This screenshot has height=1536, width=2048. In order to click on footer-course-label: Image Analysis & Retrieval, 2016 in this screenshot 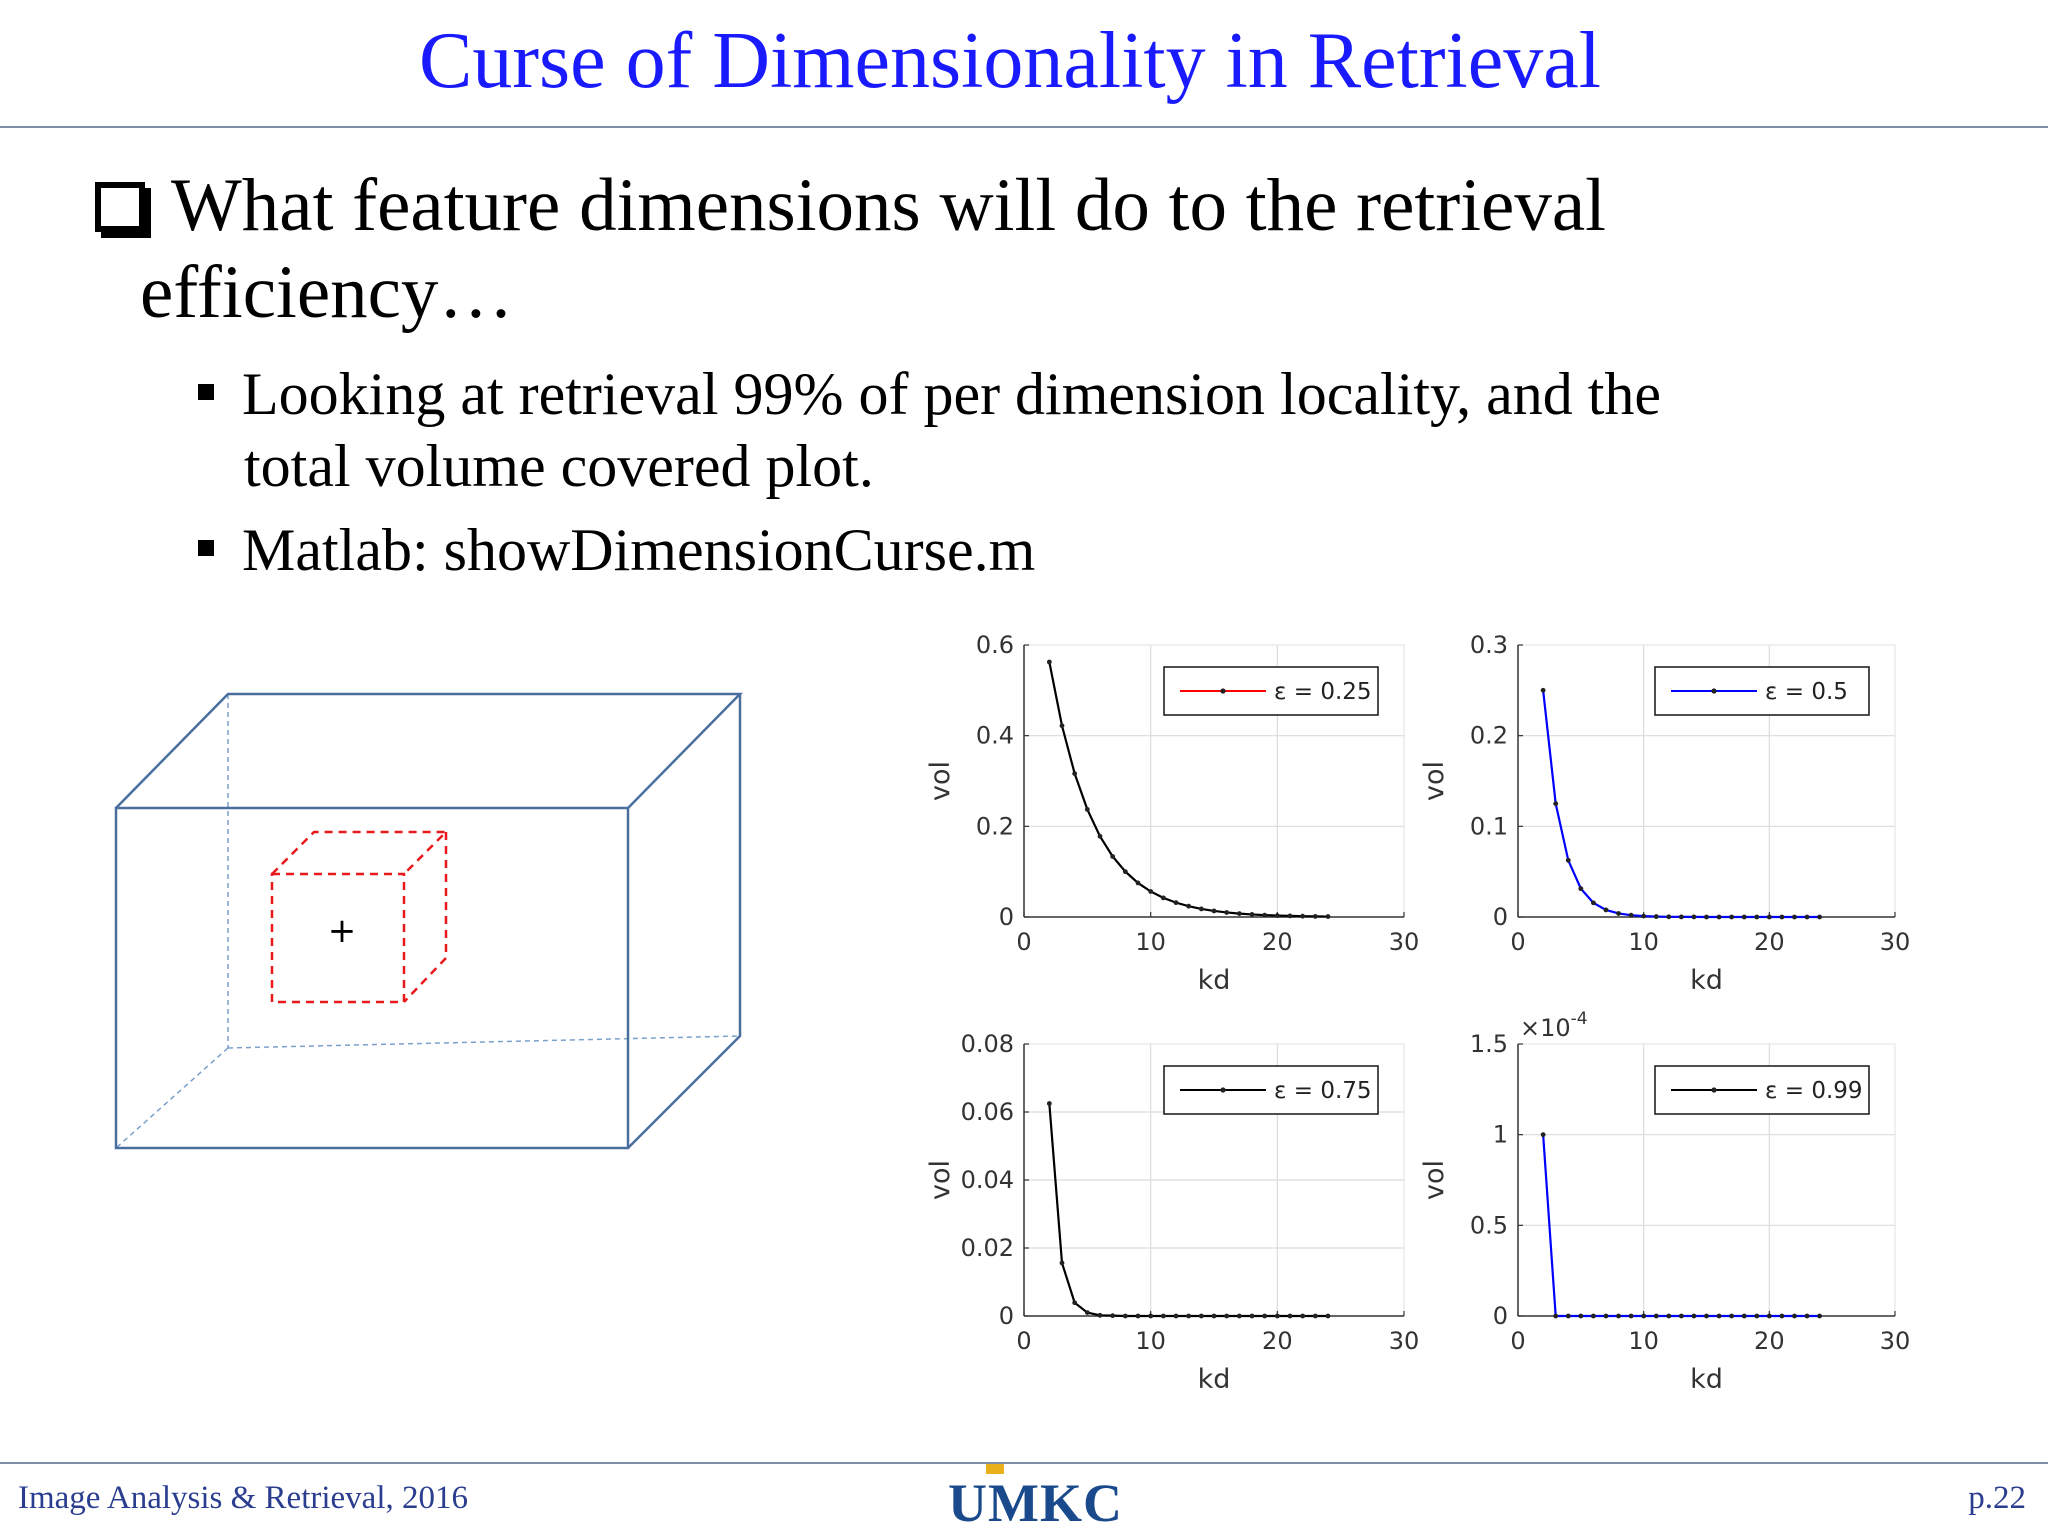, I will do `click(243, 1498)`.